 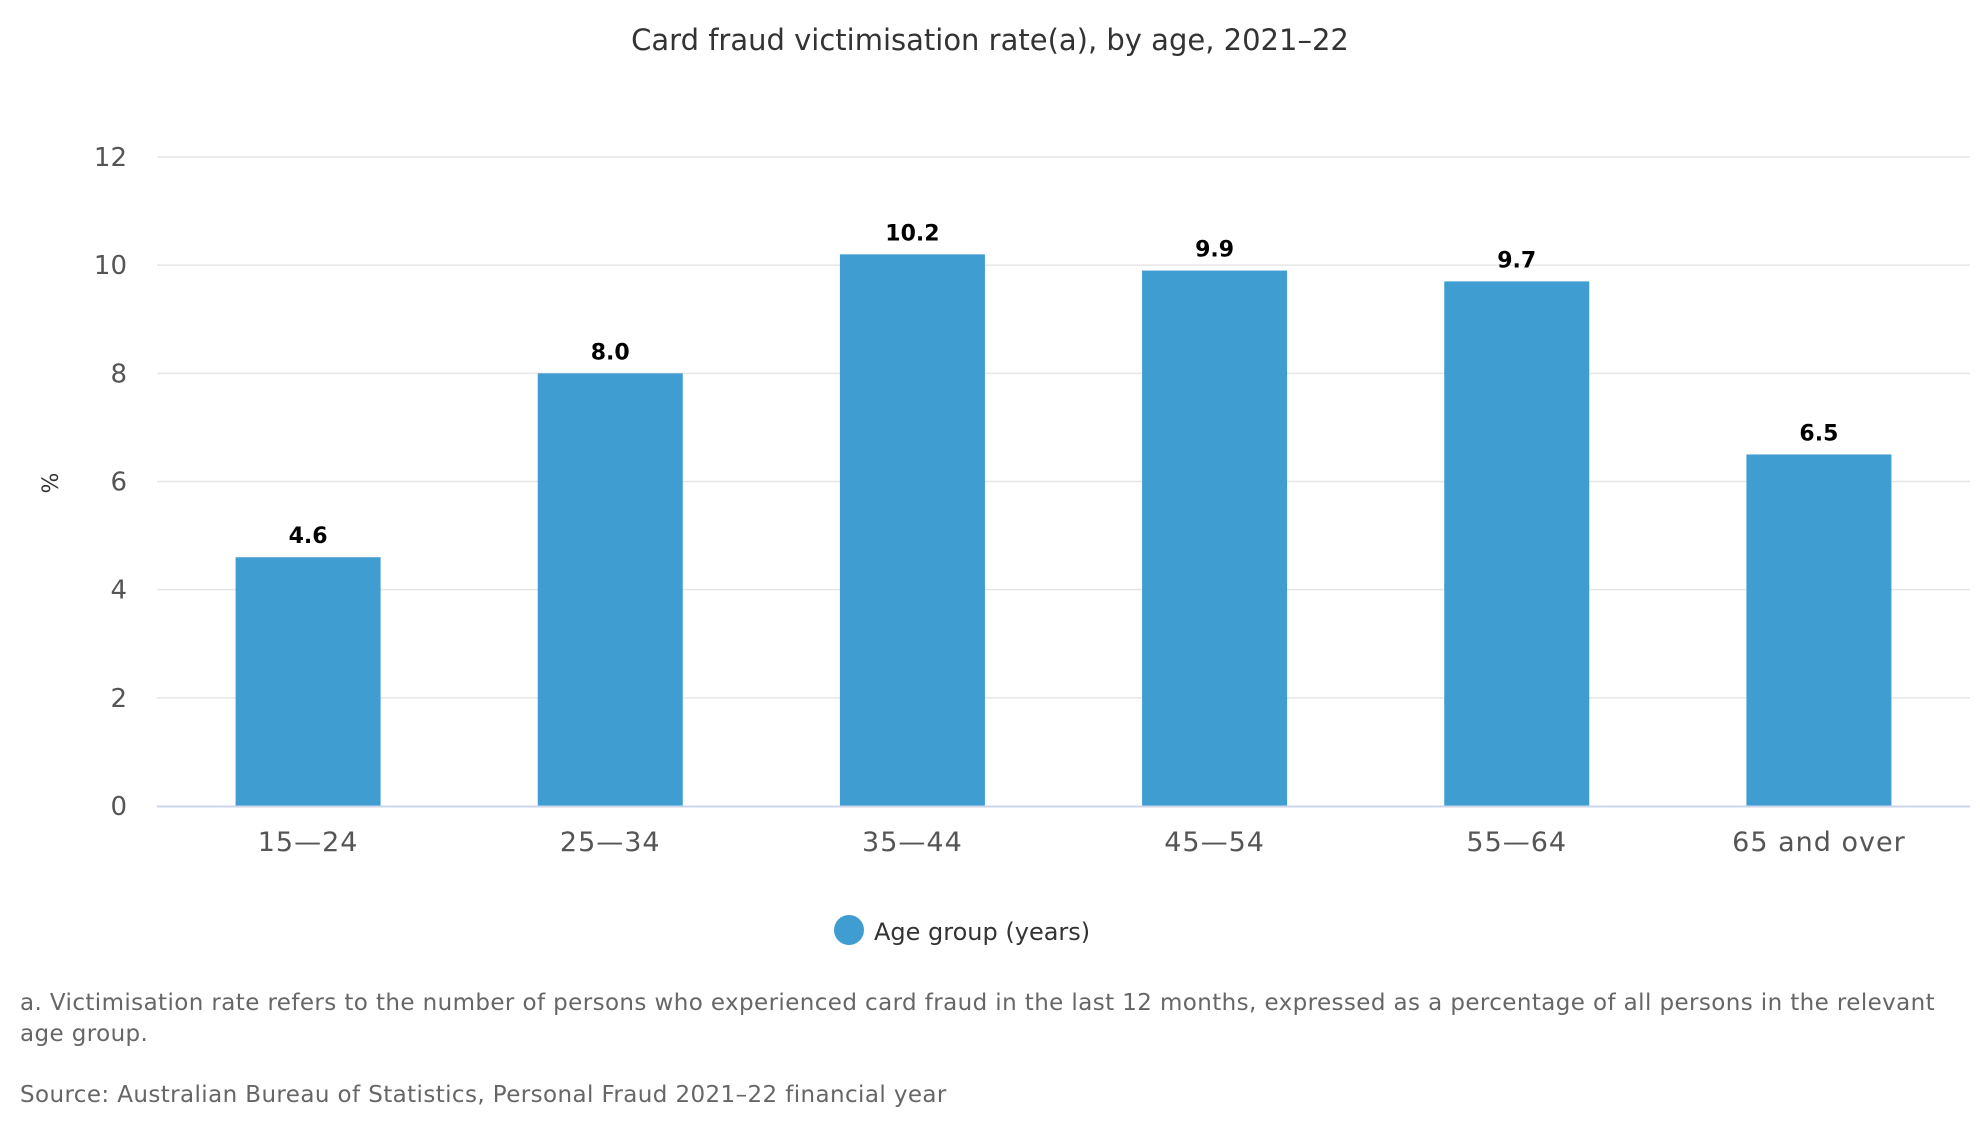 What do you see at coordinates (110, 266) in the screenshot?
I see `y-tick-label: 10` at bounding box center [110, 266].